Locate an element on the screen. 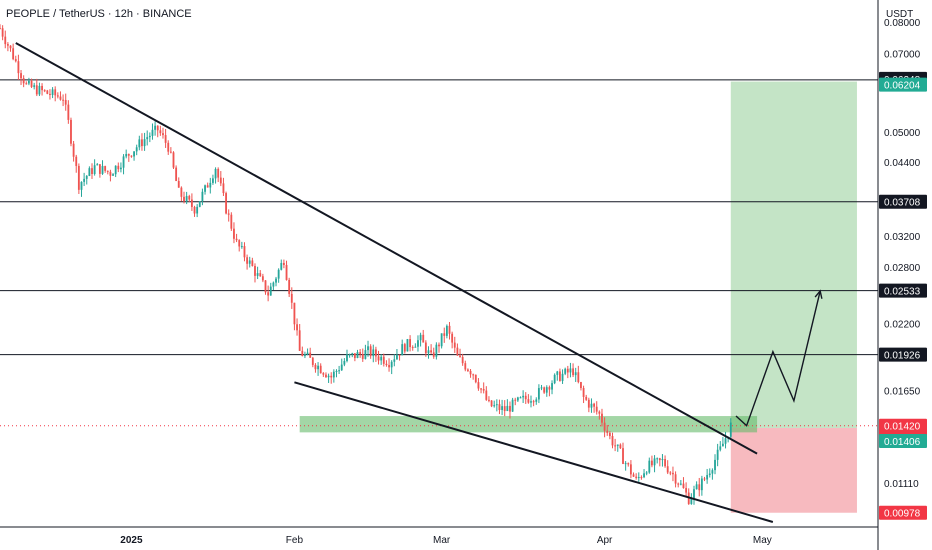 This screenshot has height=550, width=932. price-tick-label: 0.05000 is located at coordinates (902, 133).